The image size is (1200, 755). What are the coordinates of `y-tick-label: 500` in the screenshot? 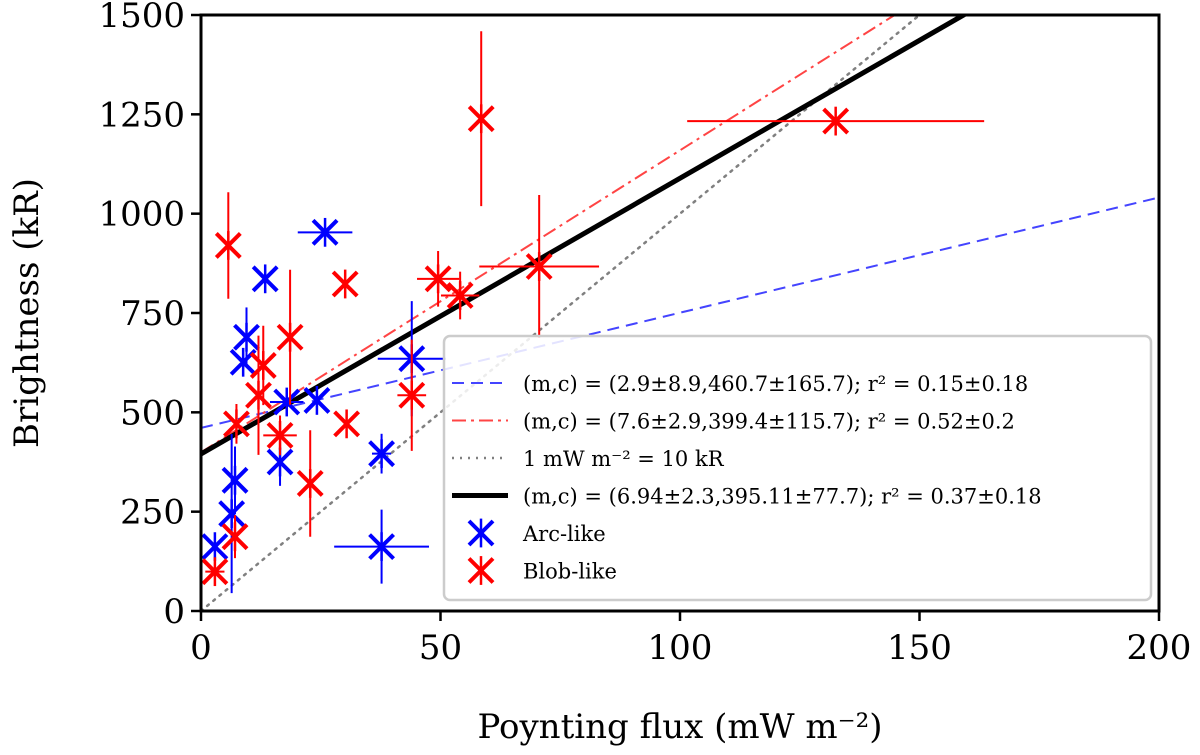 It's located at (152, 413).